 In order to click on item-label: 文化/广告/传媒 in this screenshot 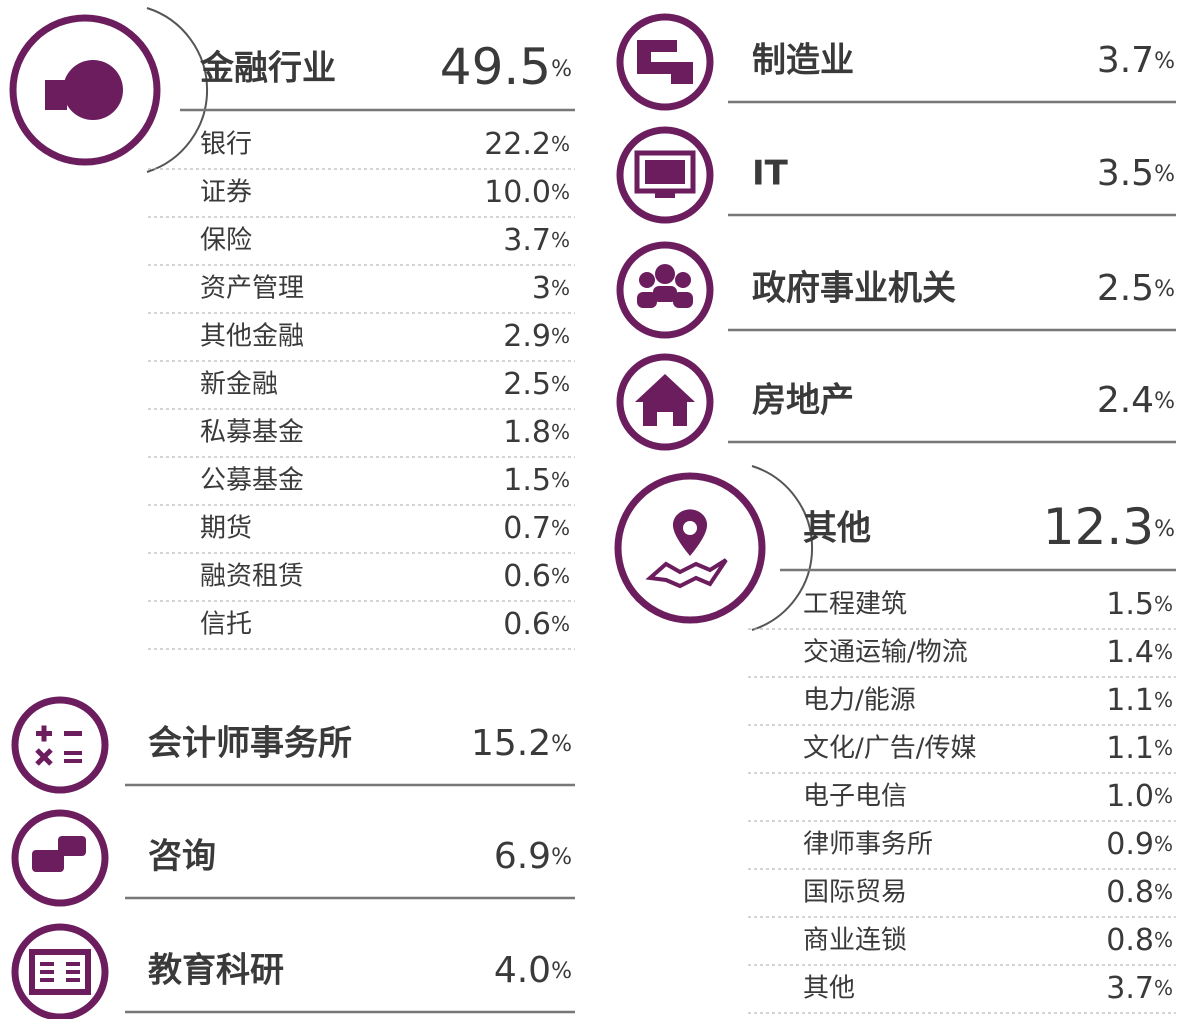, I will do `click(890, 749)`.